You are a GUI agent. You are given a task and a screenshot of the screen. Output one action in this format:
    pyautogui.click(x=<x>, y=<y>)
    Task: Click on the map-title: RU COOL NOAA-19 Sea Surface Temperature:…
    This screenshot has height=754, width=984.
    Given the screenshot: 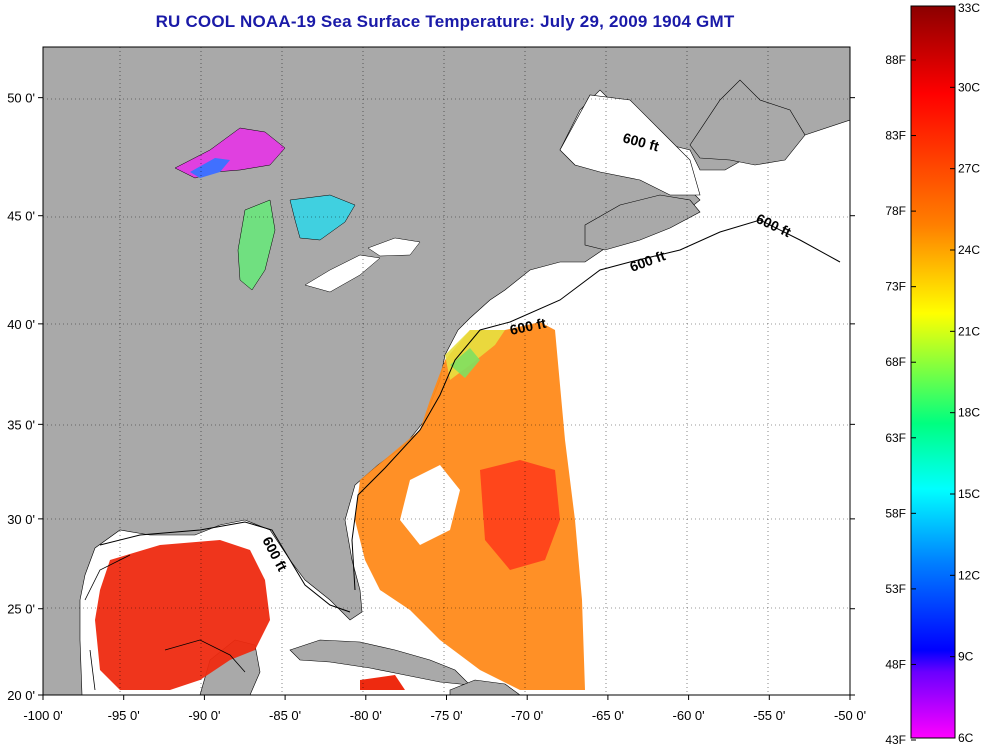 What is the action you would take?
    pyautogui.click(x=445, y=21)
    